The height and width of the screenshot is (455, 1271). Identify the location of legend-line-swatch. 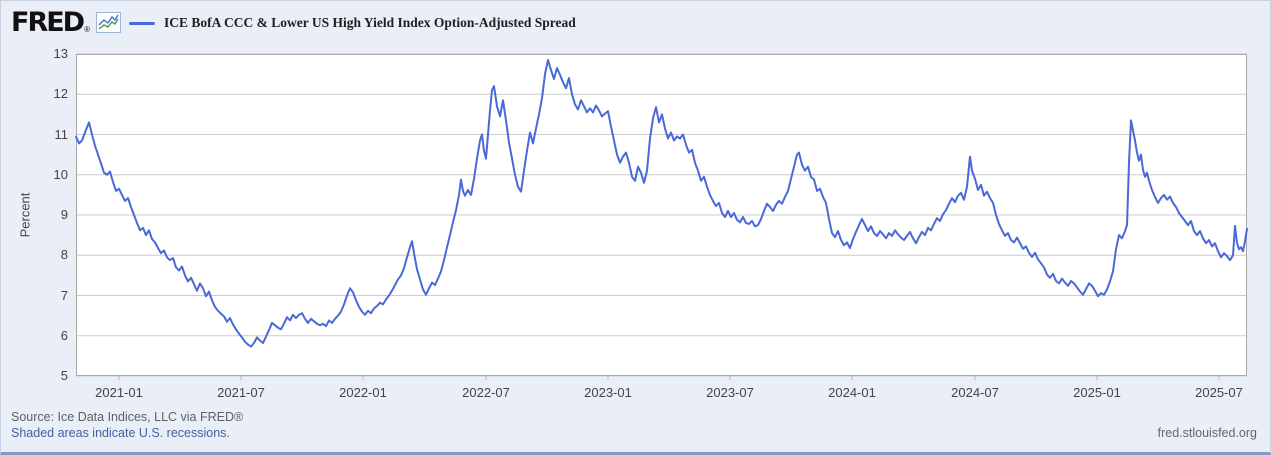
(142, 23).